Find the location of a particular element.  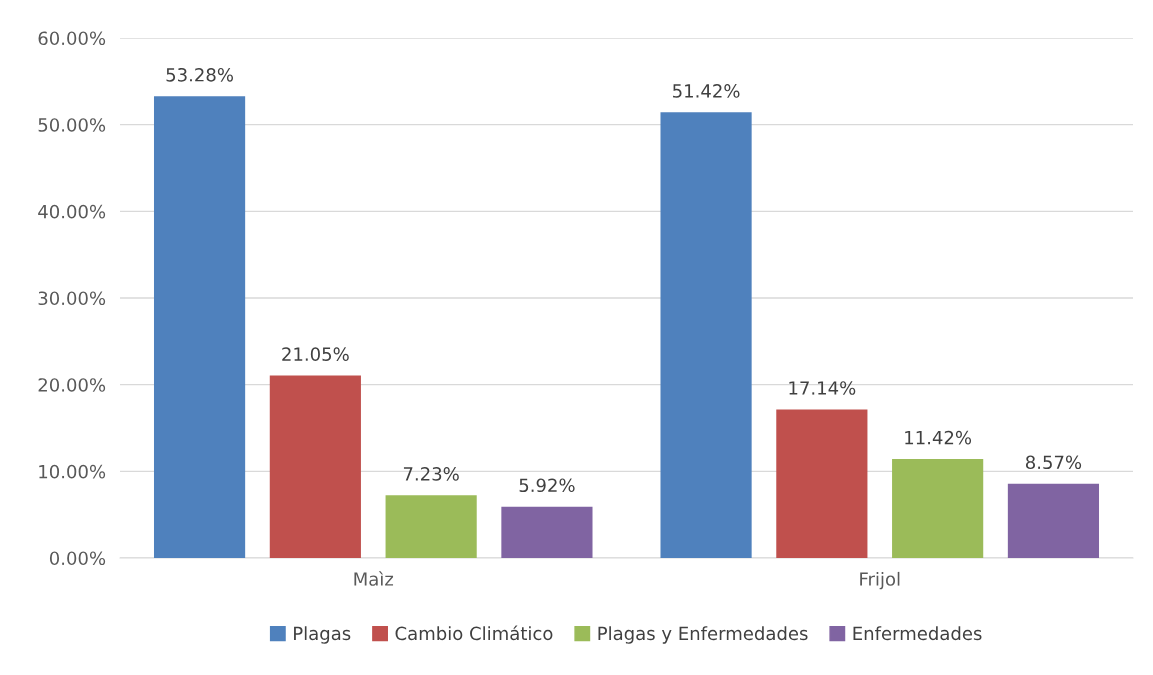

y-tick-label: 40.00% is located at coordinates (72, 211).